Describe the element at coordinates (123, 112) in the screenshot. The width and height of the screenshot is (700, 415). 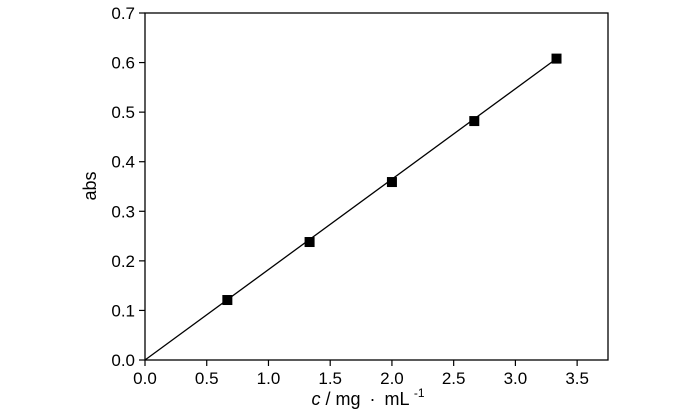
I see `y-tick-label: 0.5` at that location.